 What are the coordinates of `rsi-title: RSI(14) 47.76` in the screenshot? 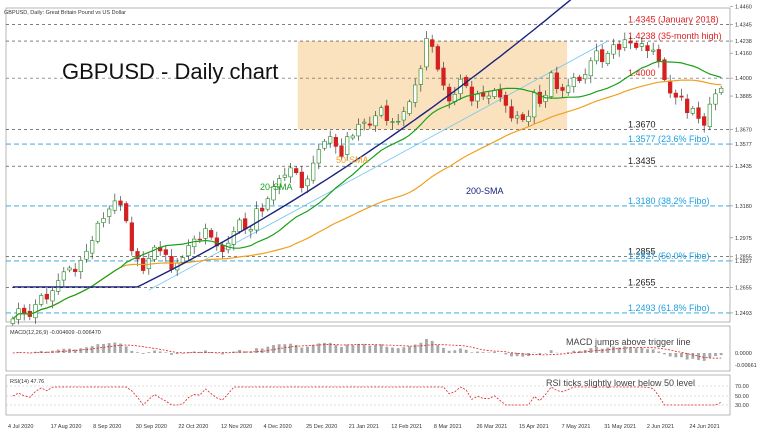 It's located at (27, 382).